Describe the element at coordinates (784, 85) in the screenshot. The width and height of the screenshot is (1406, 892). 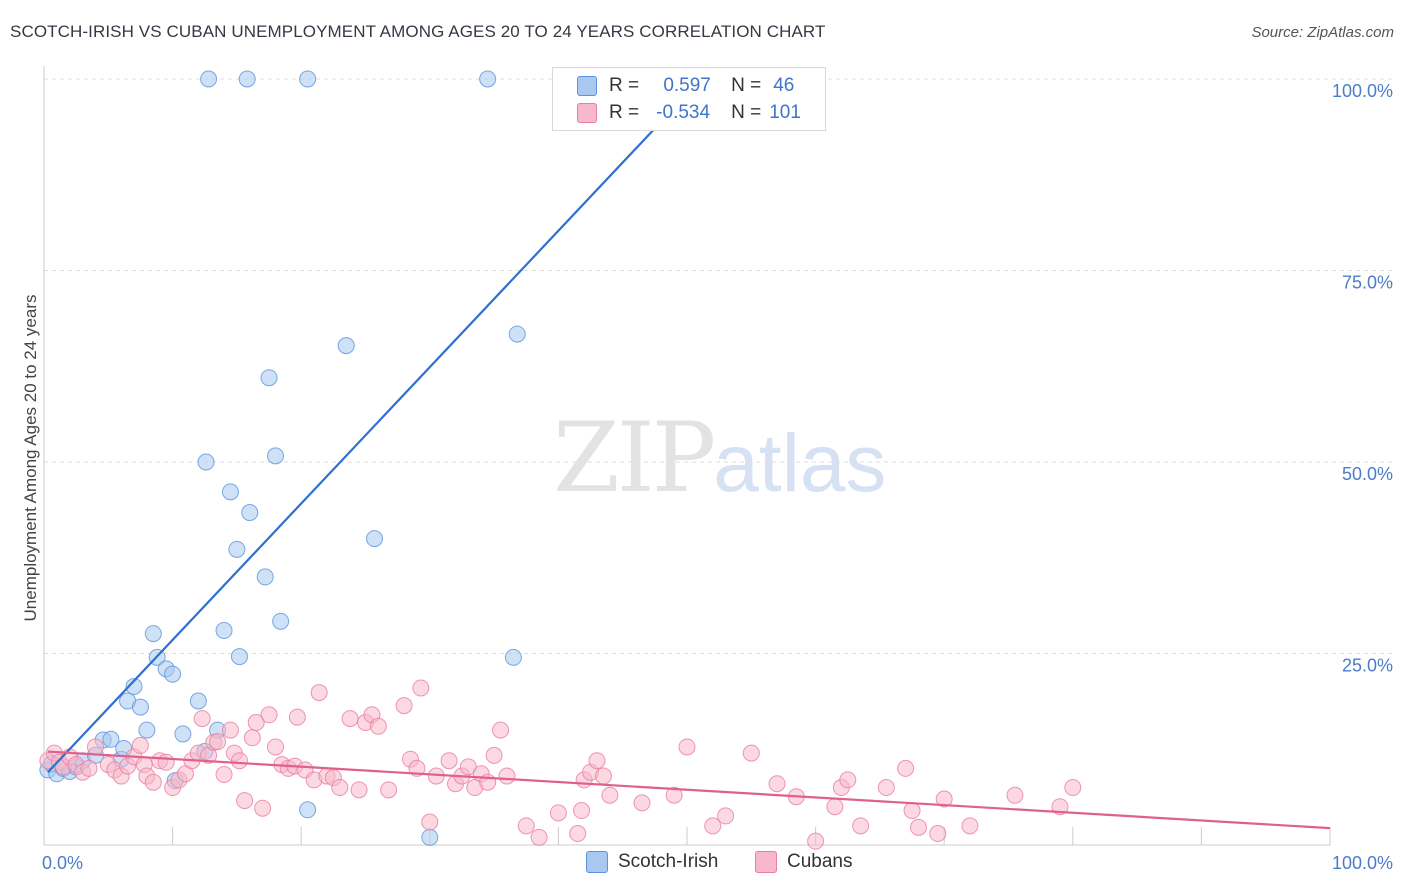
I see `legend-n-value: 46` at that location.